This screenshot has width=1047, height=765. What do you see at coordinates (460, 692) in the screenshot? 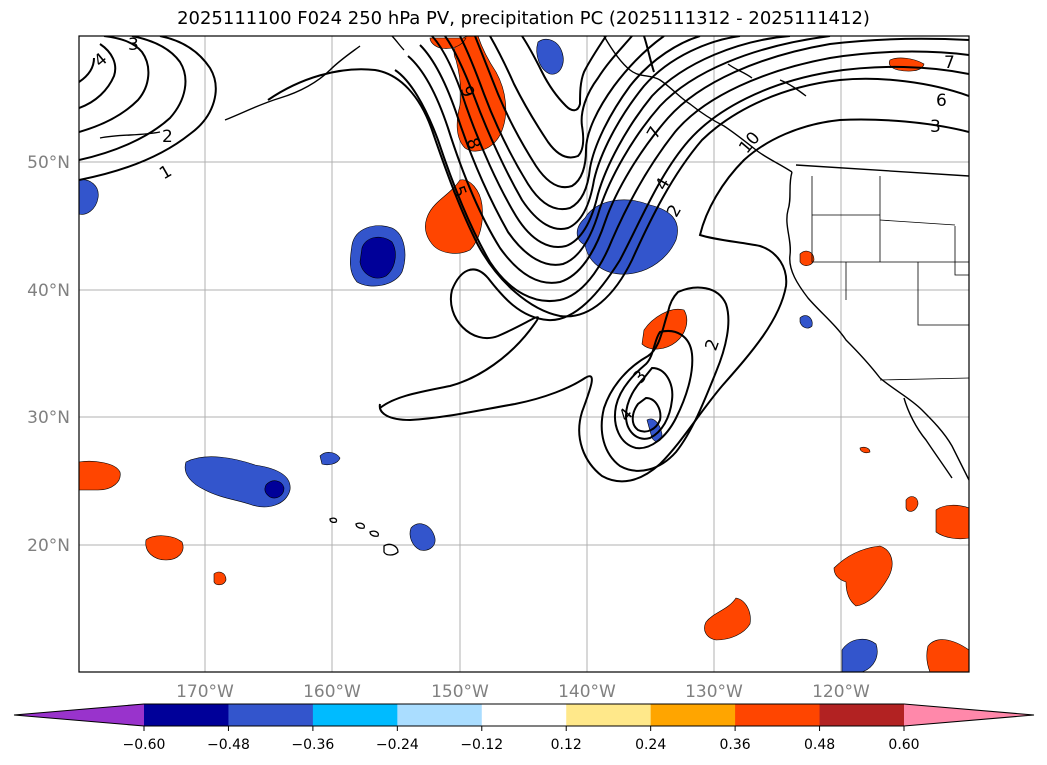
I see `lon-label: 150°W` at bounding box center [460, 692].